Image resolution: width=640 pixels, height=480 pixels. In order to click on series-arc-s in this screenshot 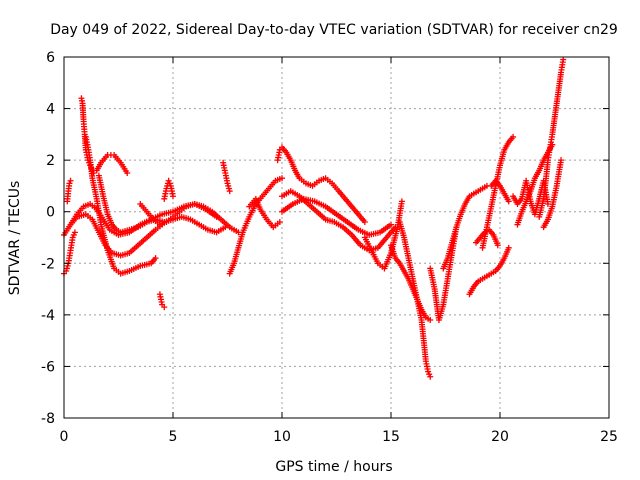, I will do `click(415, 299)`.